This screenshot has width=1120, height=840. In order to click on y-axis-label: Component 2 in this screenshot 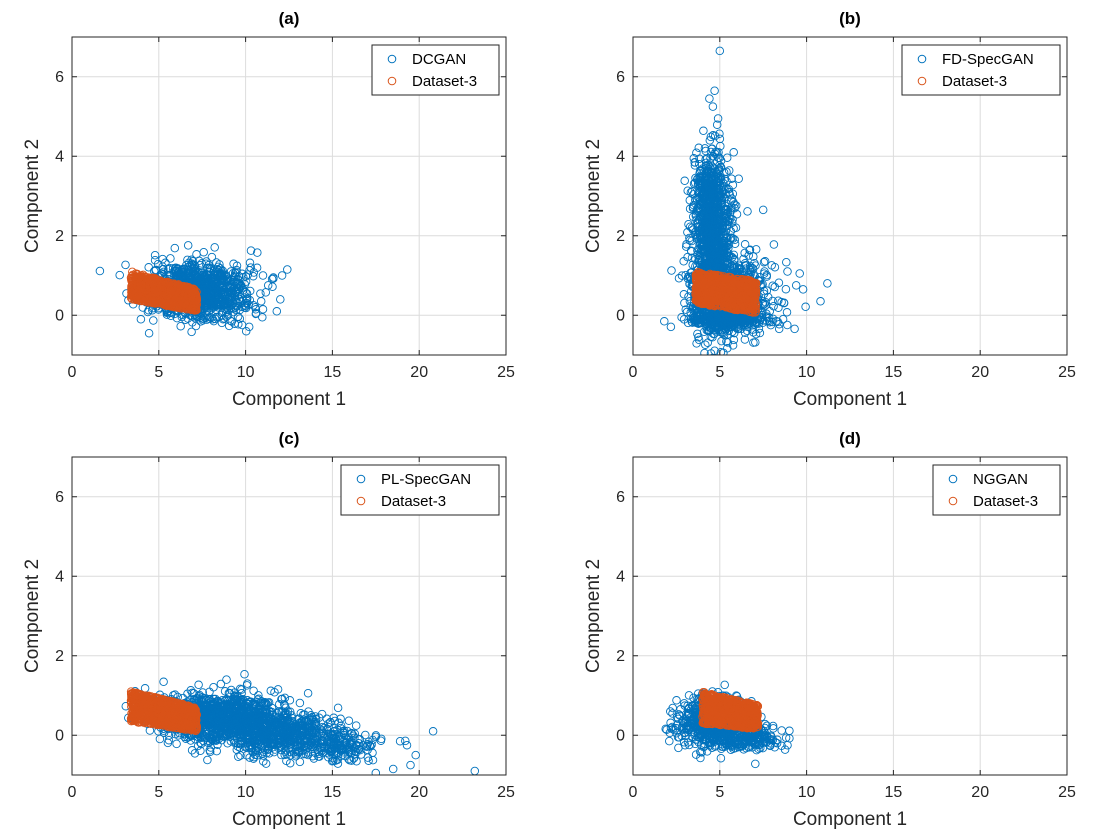, I will do `click(32, 196)`.